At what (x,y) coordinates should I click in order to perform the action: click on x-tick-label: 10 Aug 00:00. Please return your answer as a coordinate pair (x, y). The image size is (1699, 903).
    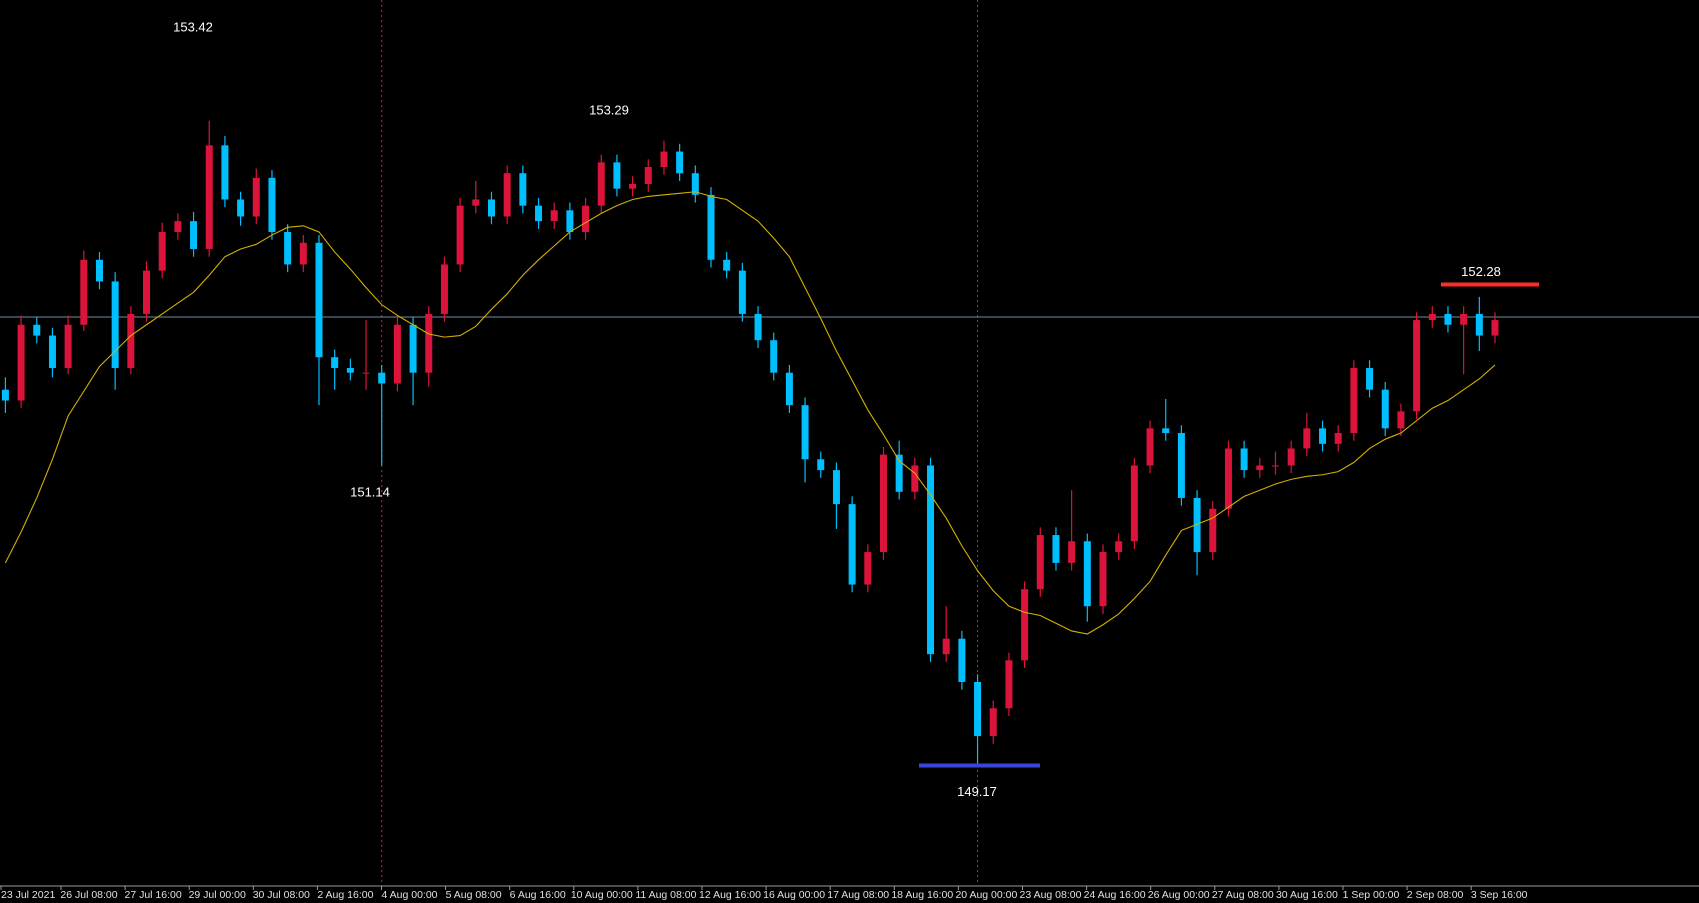
    Looking at the image, I should click on (602, 895).